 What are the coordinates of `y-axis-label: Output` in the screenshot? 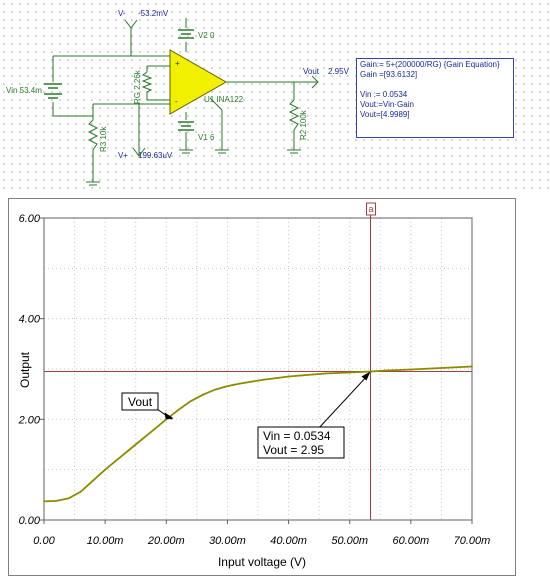 It's located at (25, 369).